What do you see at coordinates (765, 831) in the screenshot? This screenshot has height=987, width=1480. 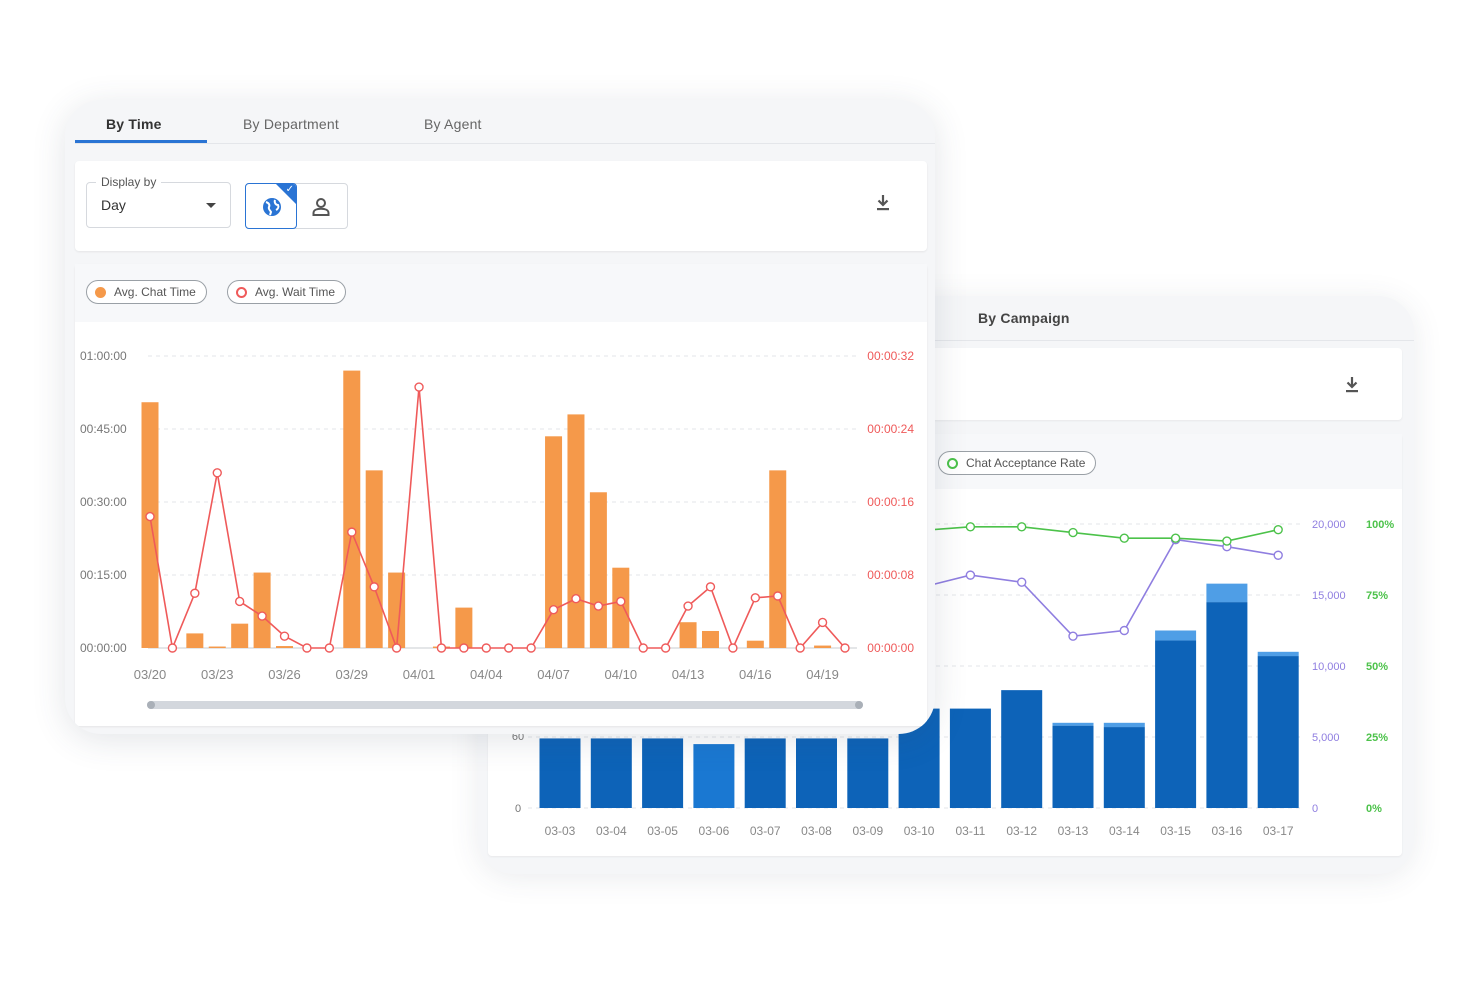 I see `x-axis-tick: 03-07` at bounding box center [765, 831].